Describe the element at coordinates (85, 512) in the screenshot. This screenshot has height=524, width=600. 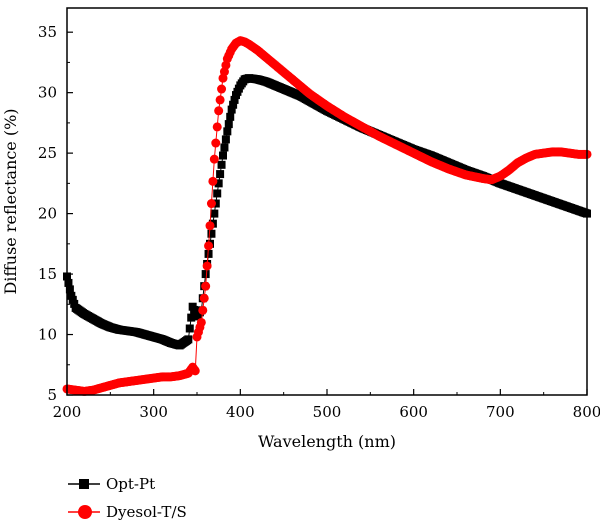
I see `legend-marker-dyesol-ts` at that location.